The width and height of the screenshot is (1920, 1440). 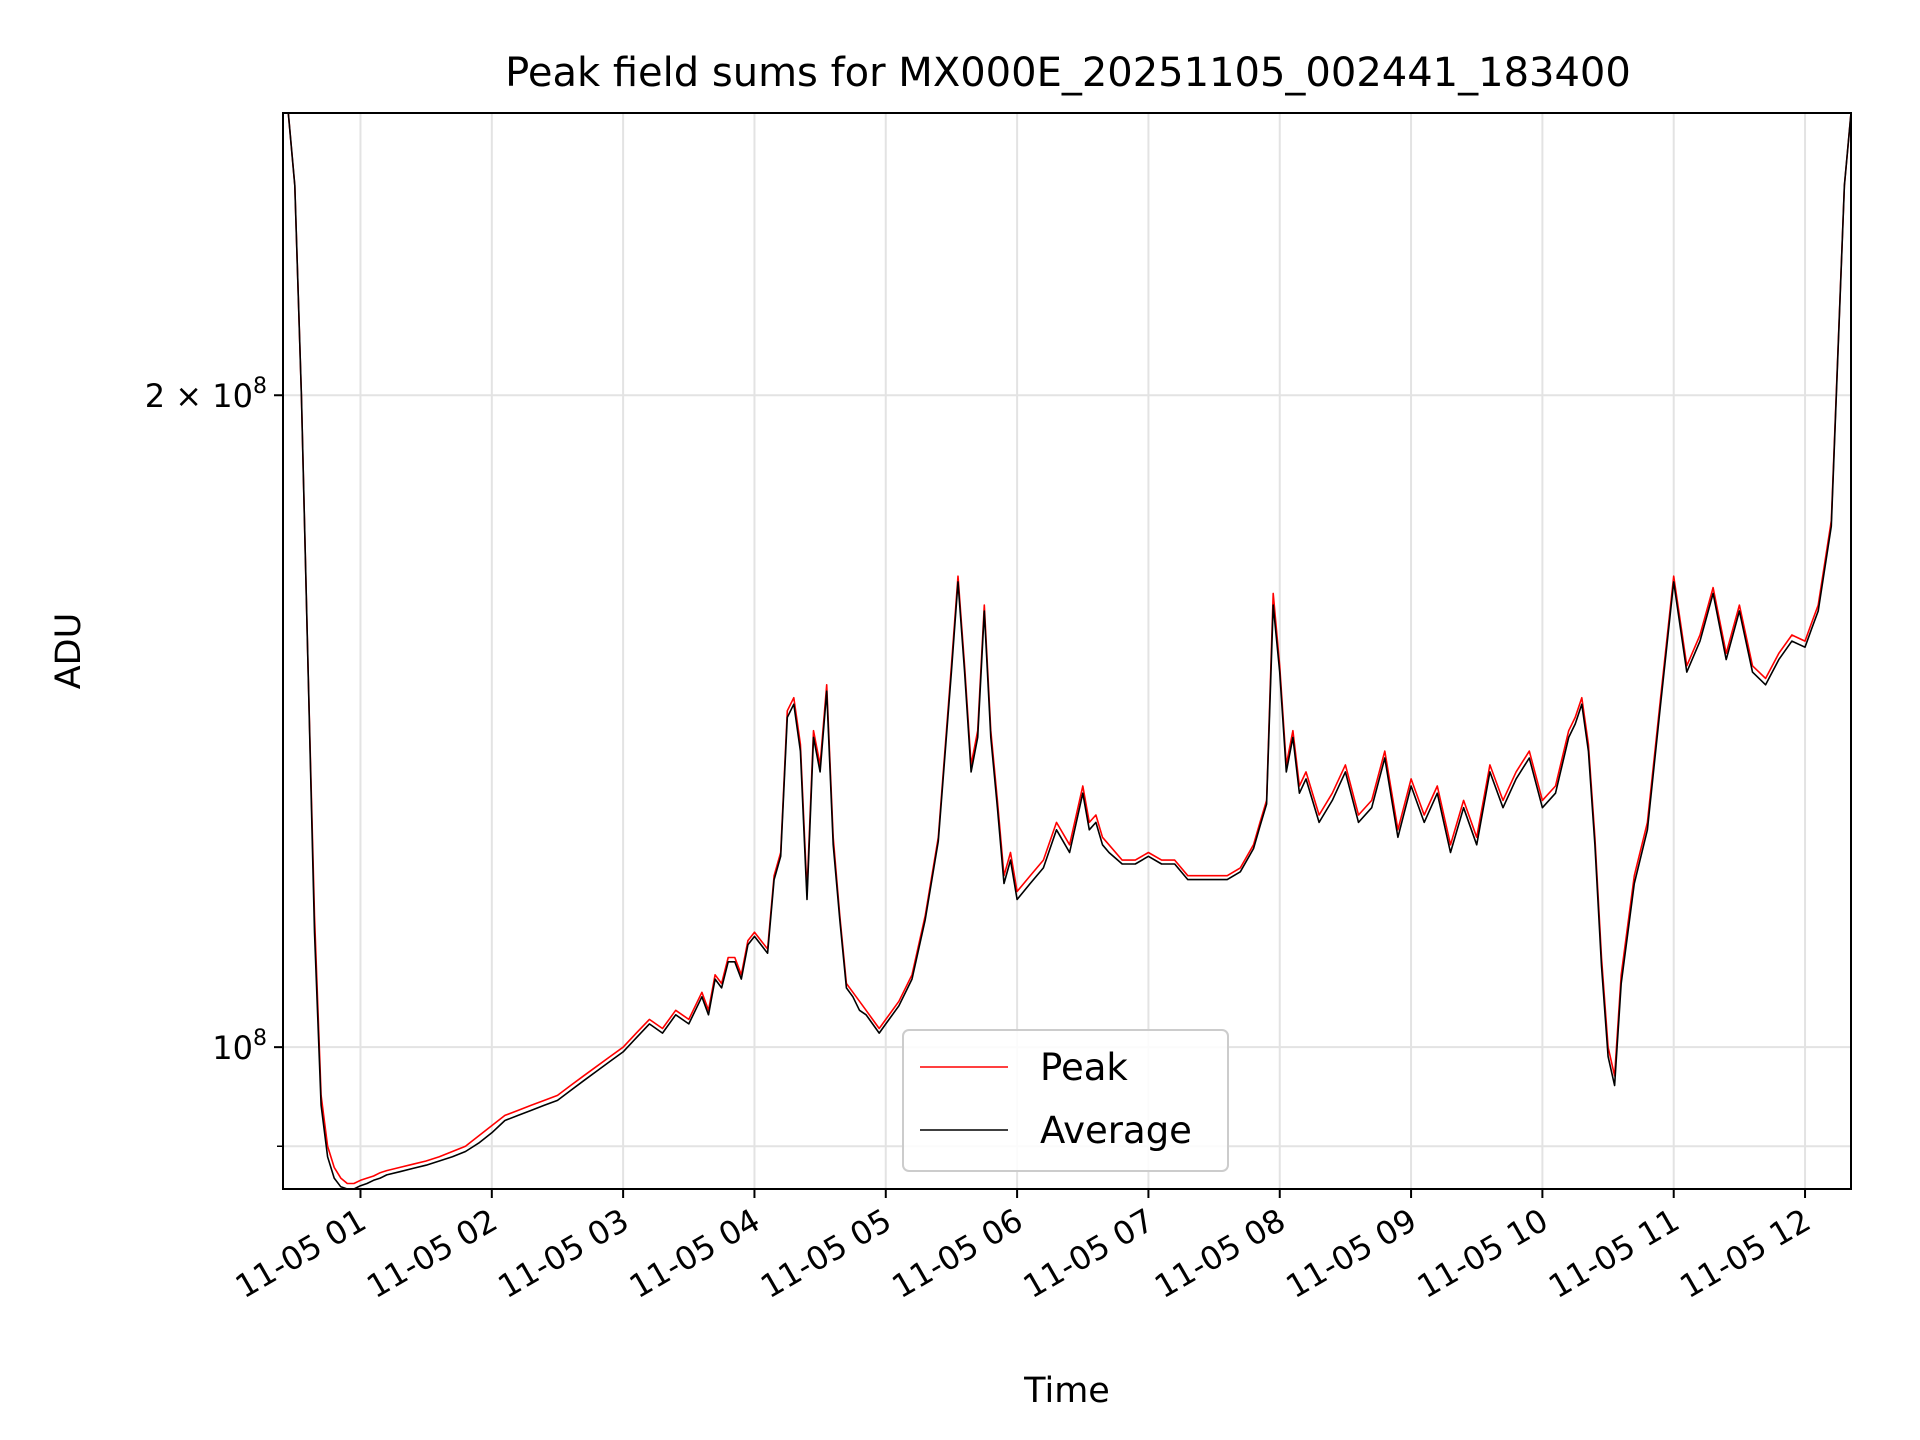 I want to click on legend-box, so click(x=1065, y=1100).